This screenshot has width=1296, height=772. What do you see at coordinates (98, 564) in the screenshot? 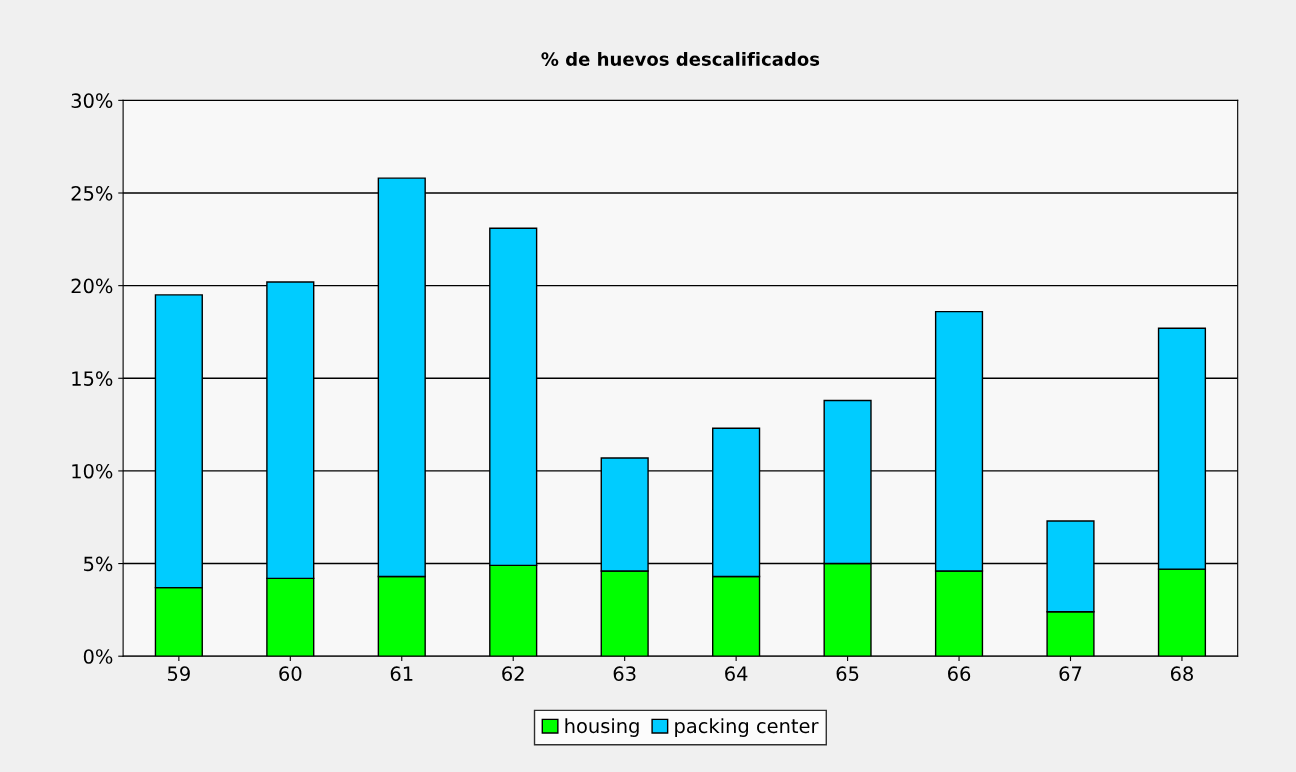
I see `y-tick-label: 5%` at bounding box center [98, 564].